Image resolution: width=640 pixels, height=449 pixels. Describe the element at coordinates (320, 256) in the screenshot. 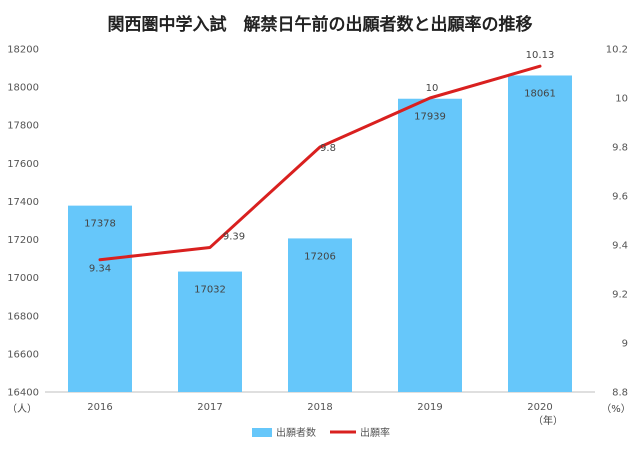

I see `bar-data-label: 17206` at that location.